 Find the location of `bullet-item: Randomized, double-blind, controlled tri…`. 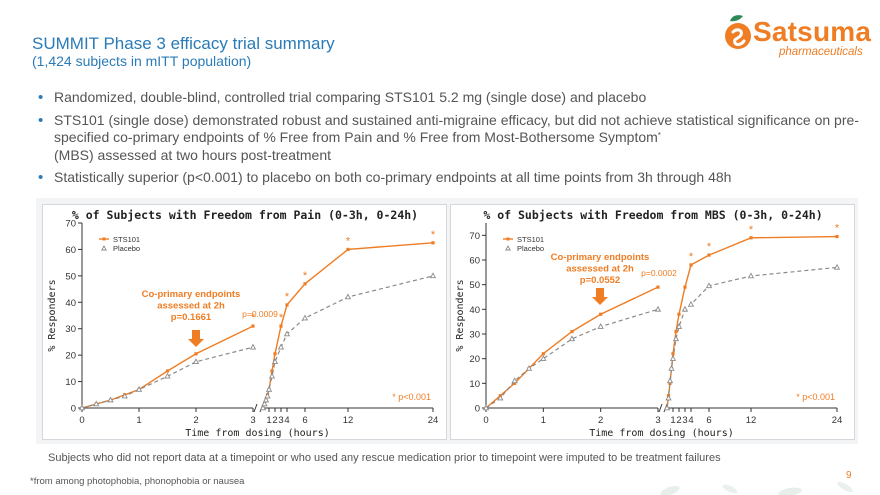

bullet-item: Randomized, double-blind, controlled tri… is located at coordinates (451, 98).